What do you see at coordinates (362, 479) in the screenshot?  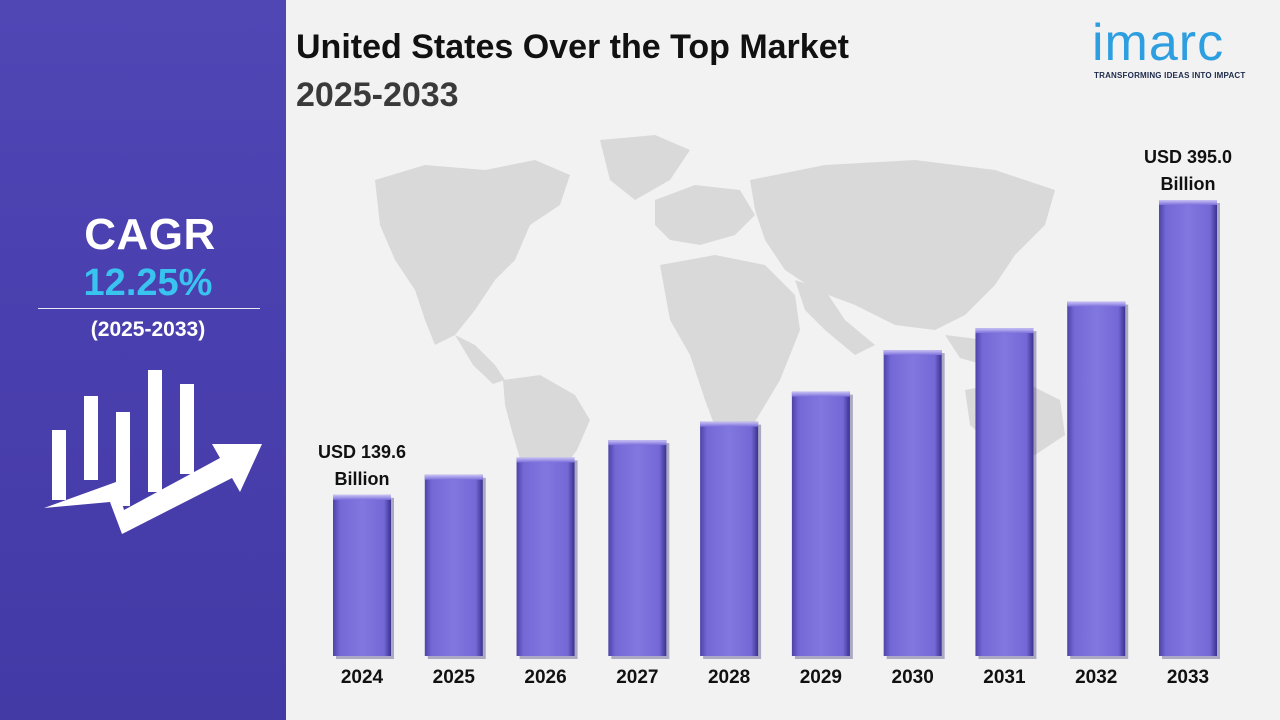 I see `value-unit-label-2024: Billion` at bounding box center [362, 479].